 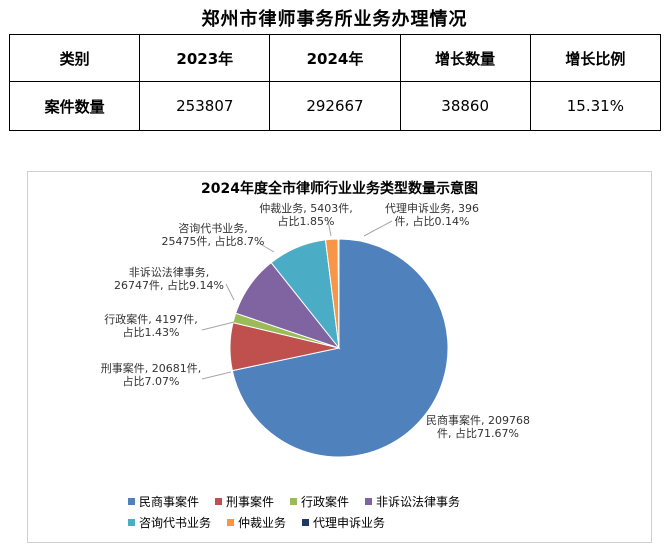 I want to click on data-label: 行政案件, 4197件,占比1.43%, so click(x=150, y=325).